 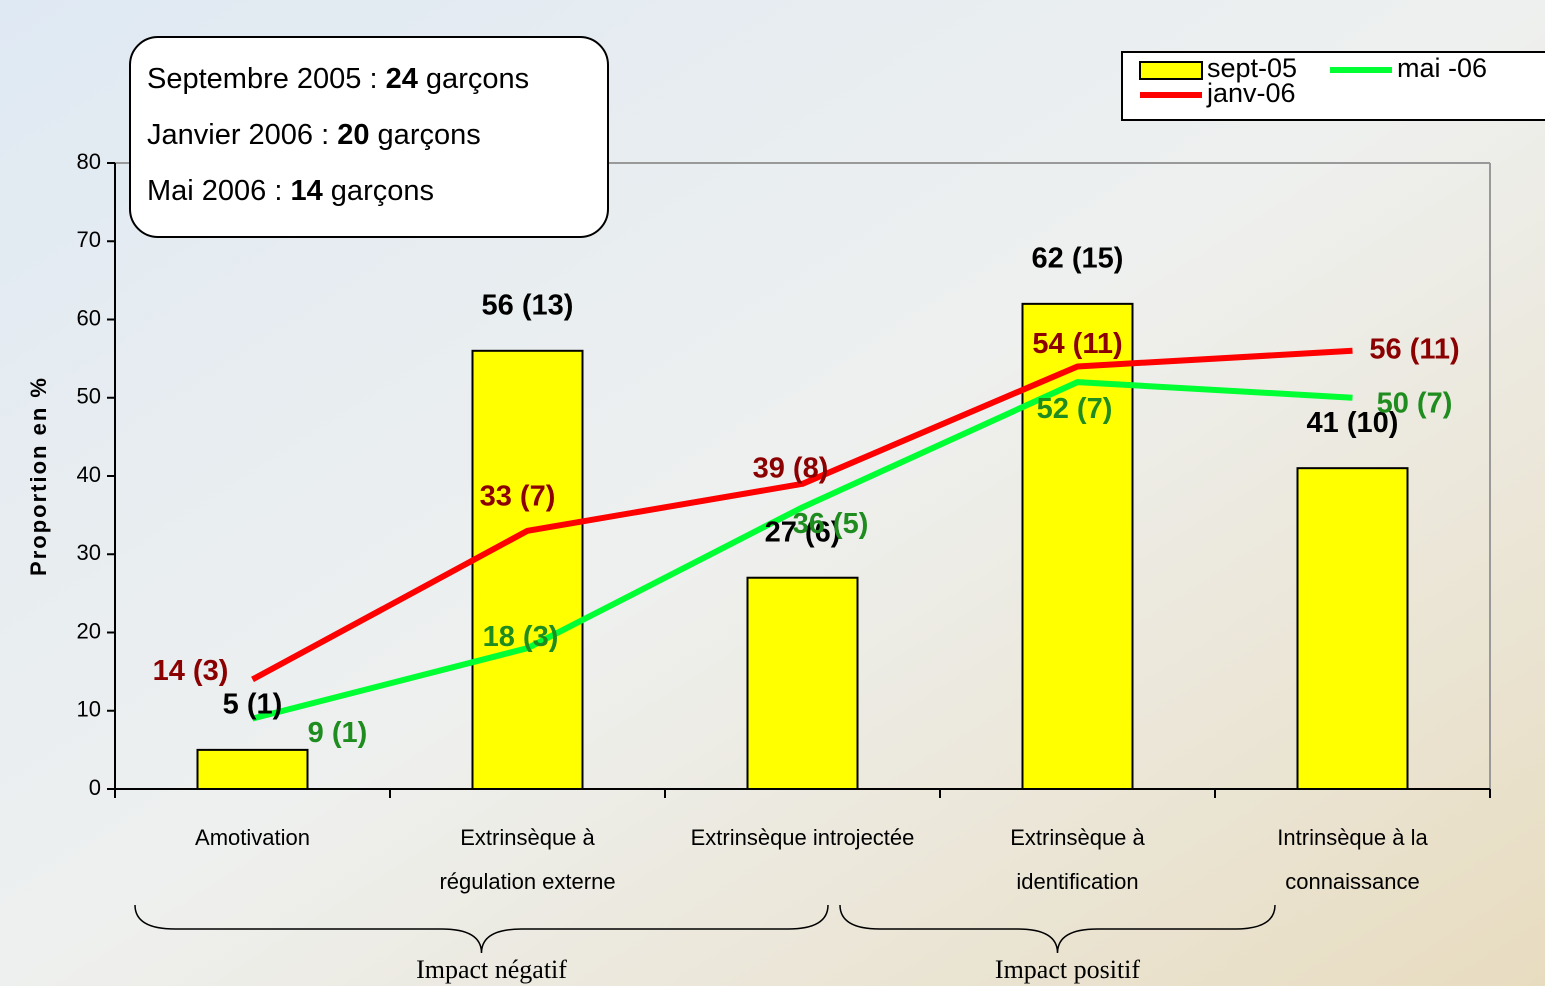 What do you see at coordinates (491, 969) in the screenshot?
I see `group-label: Impact négatif` at bounding box center [491, 969].